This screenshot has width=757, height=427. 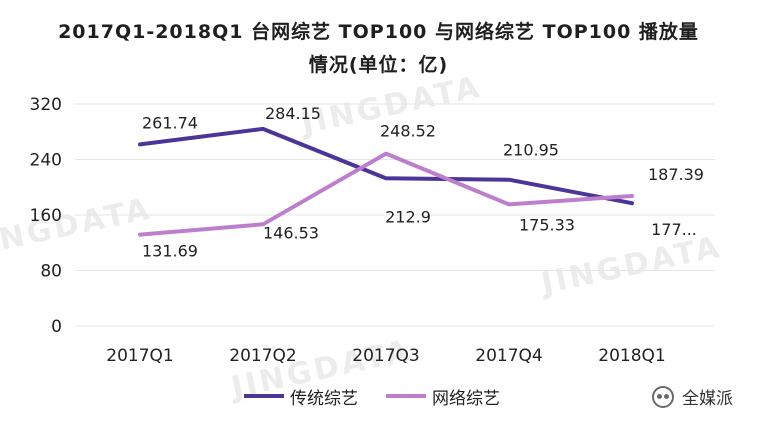 What do you see at coordinates (46, 105) in the screenshot?
I see `y-tick-label-4: 320` at bounding box center [46, 105].